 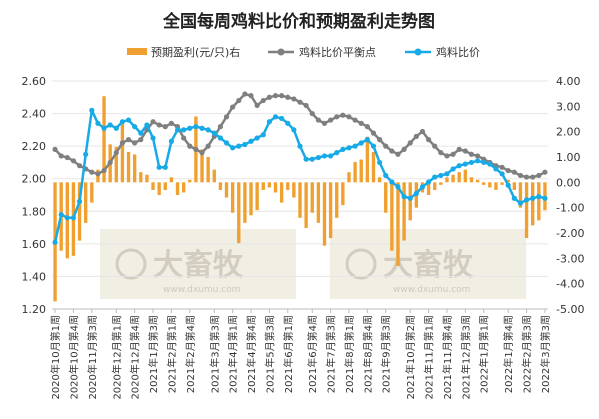 I want to click on x-tick-label: 2020年12月第1周, so click(x=116, y=357).